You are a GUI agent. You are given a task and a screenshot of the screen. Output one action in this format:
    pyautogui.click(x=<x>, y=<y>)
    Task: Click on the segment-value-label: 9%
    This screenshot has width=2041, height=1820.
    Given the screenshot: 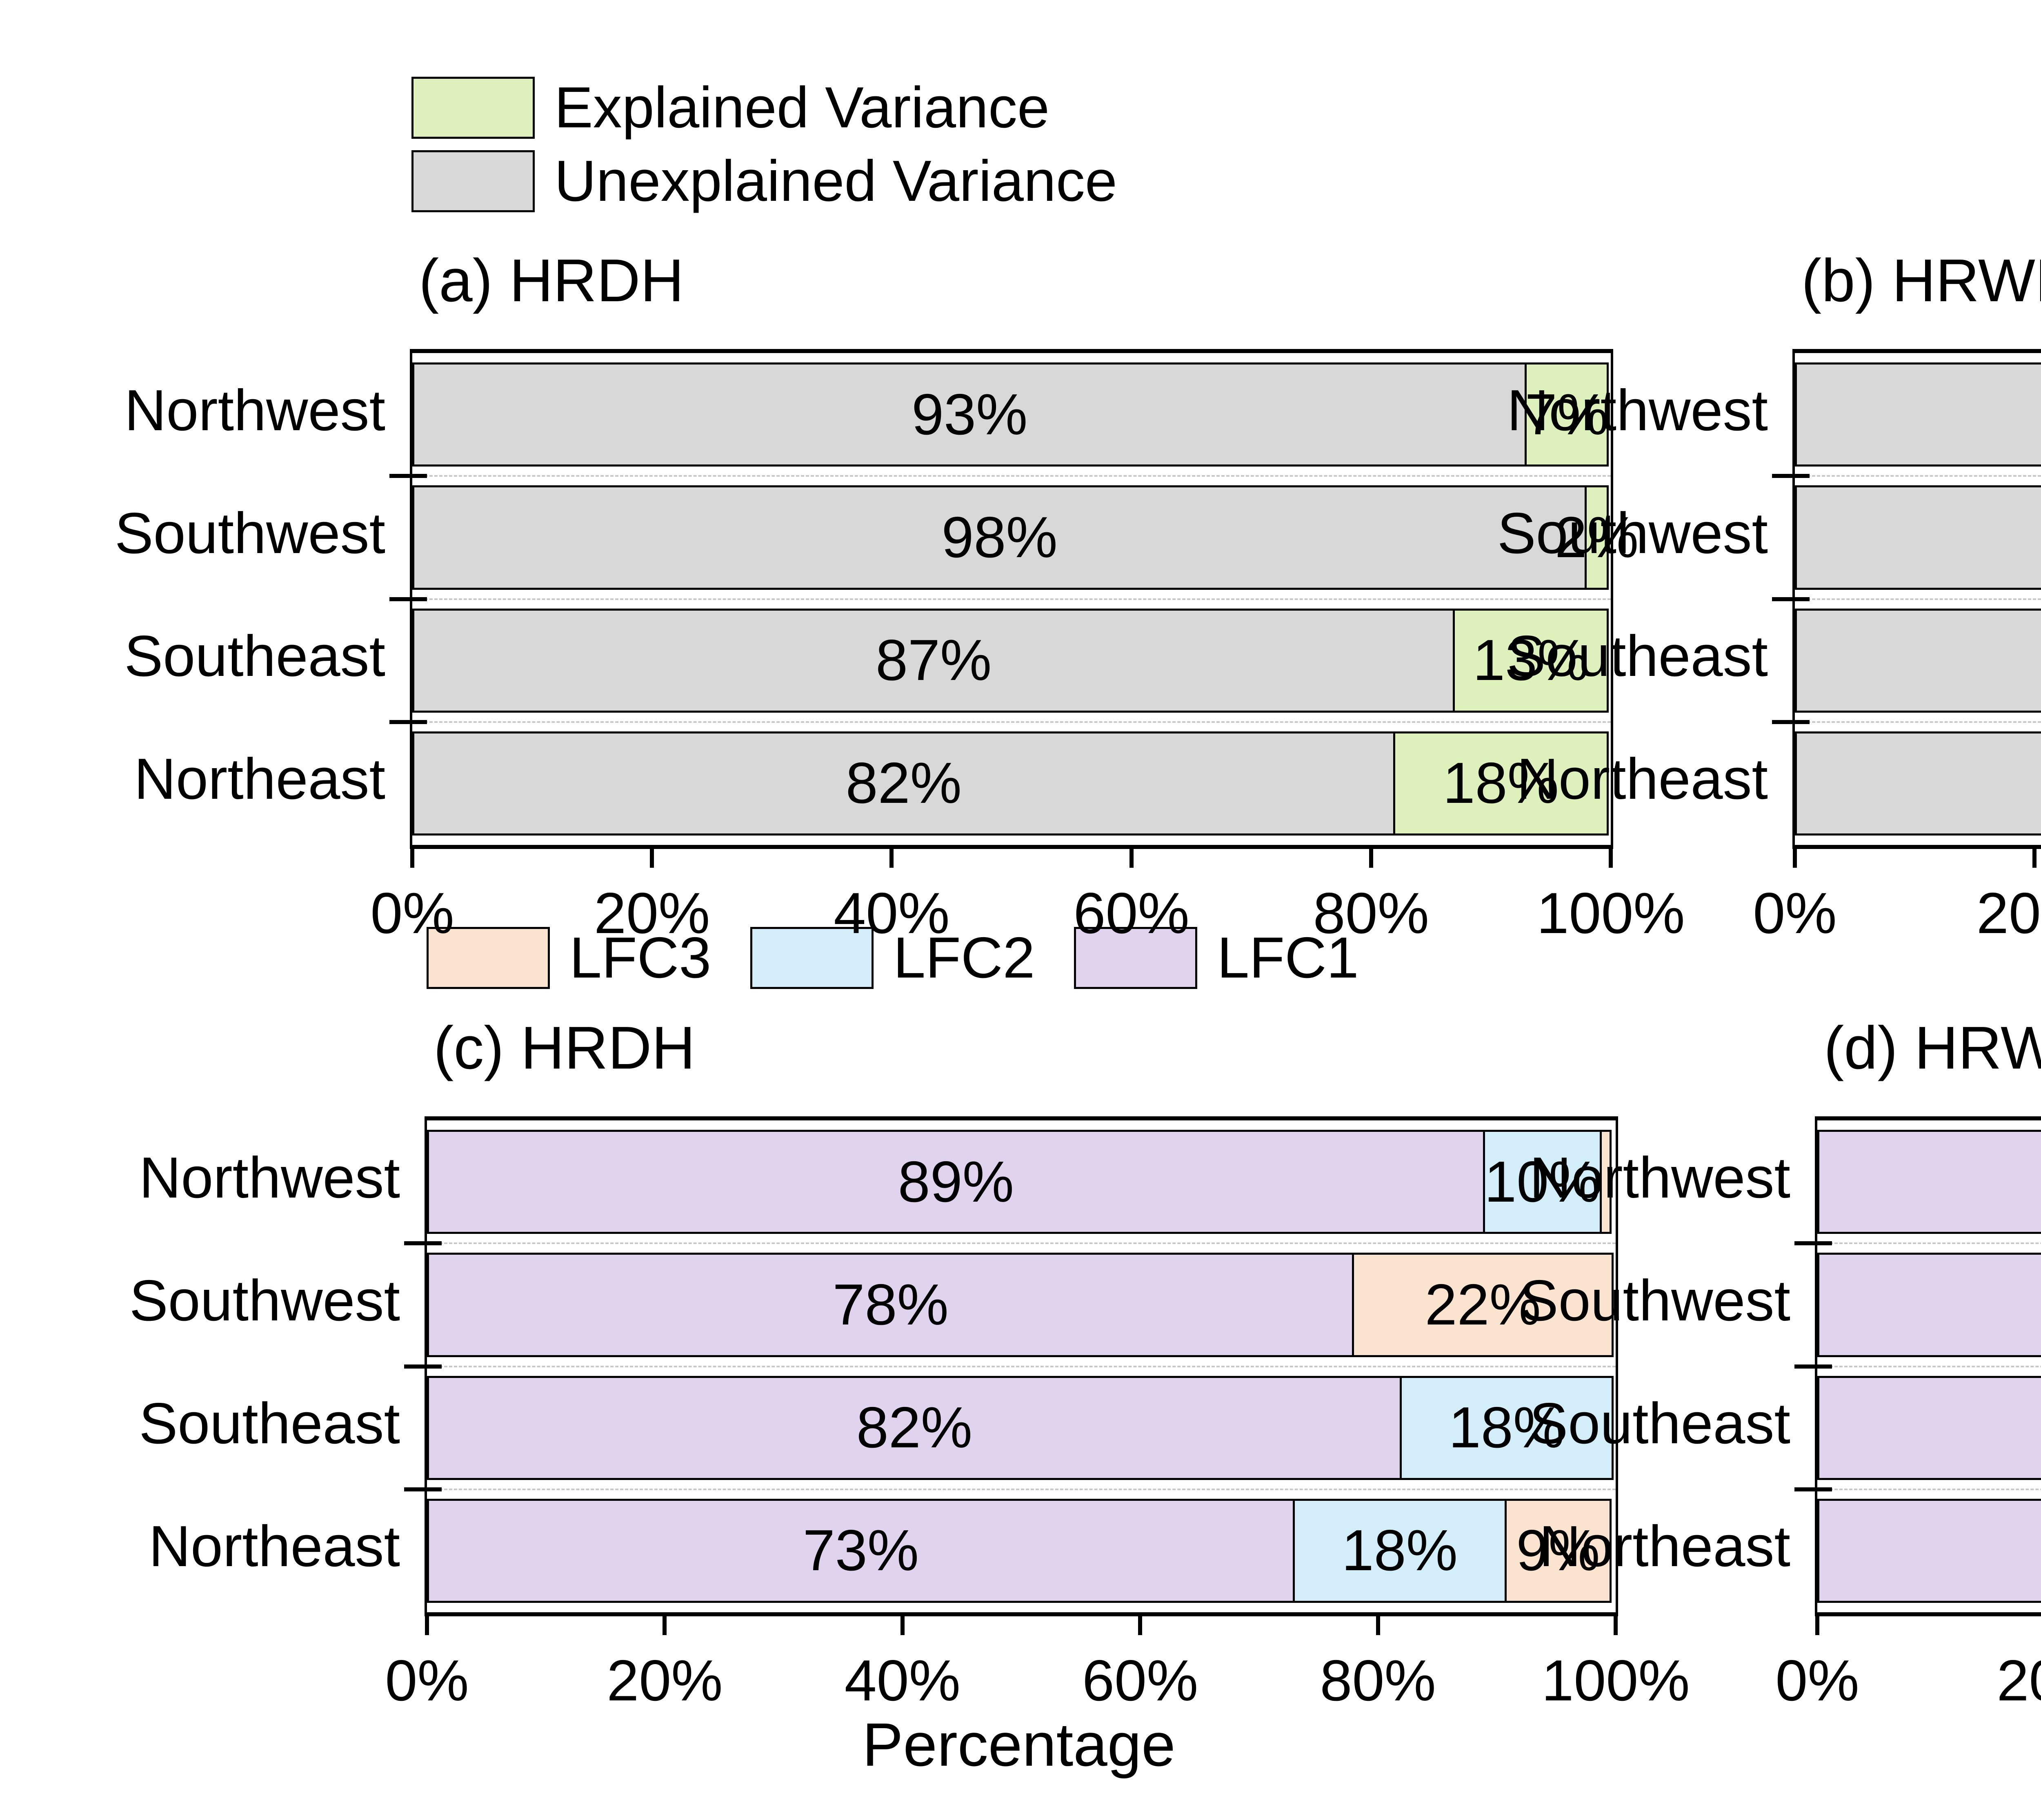 What is the action you would take?
    pyautogui.click(x=1558, y=1551)
    